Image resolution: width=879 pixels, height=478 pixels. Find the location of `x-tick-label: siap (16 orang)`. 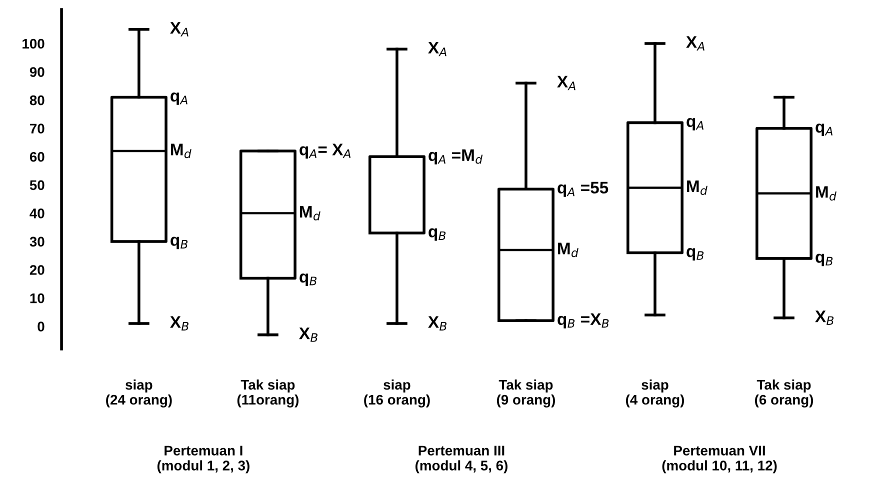

x-tick-label: siap (16 orang) is located at coordinates (397, 393).